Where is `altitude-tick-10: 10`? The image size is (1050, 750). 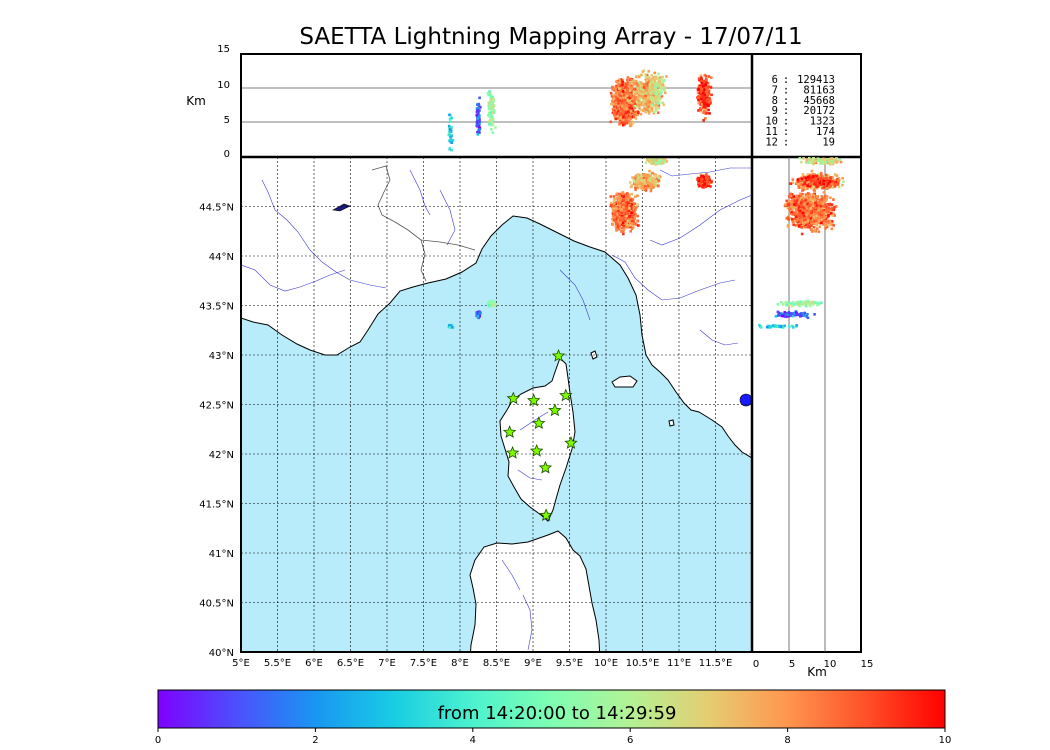 altitude-tick-10: 10 is located at coordinates (223, 85).